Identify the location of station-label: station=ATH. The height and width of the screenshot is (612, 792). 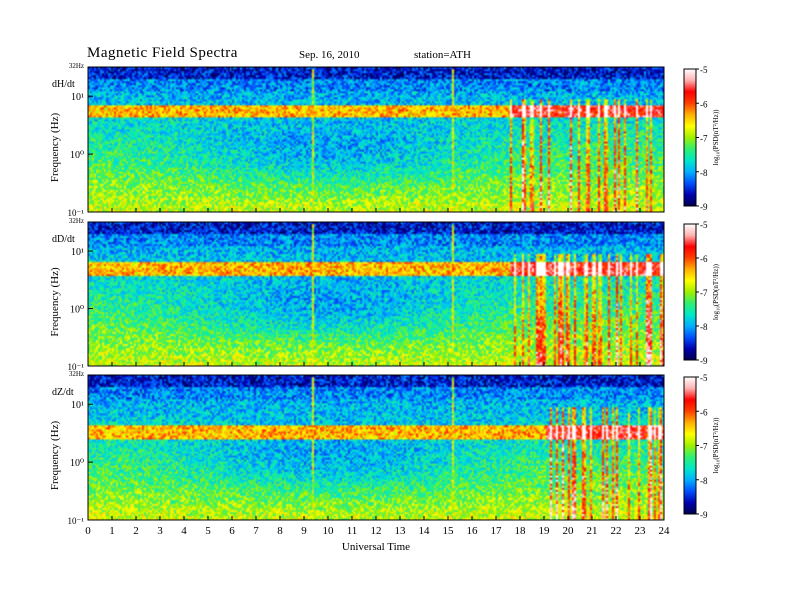
(442, 55).